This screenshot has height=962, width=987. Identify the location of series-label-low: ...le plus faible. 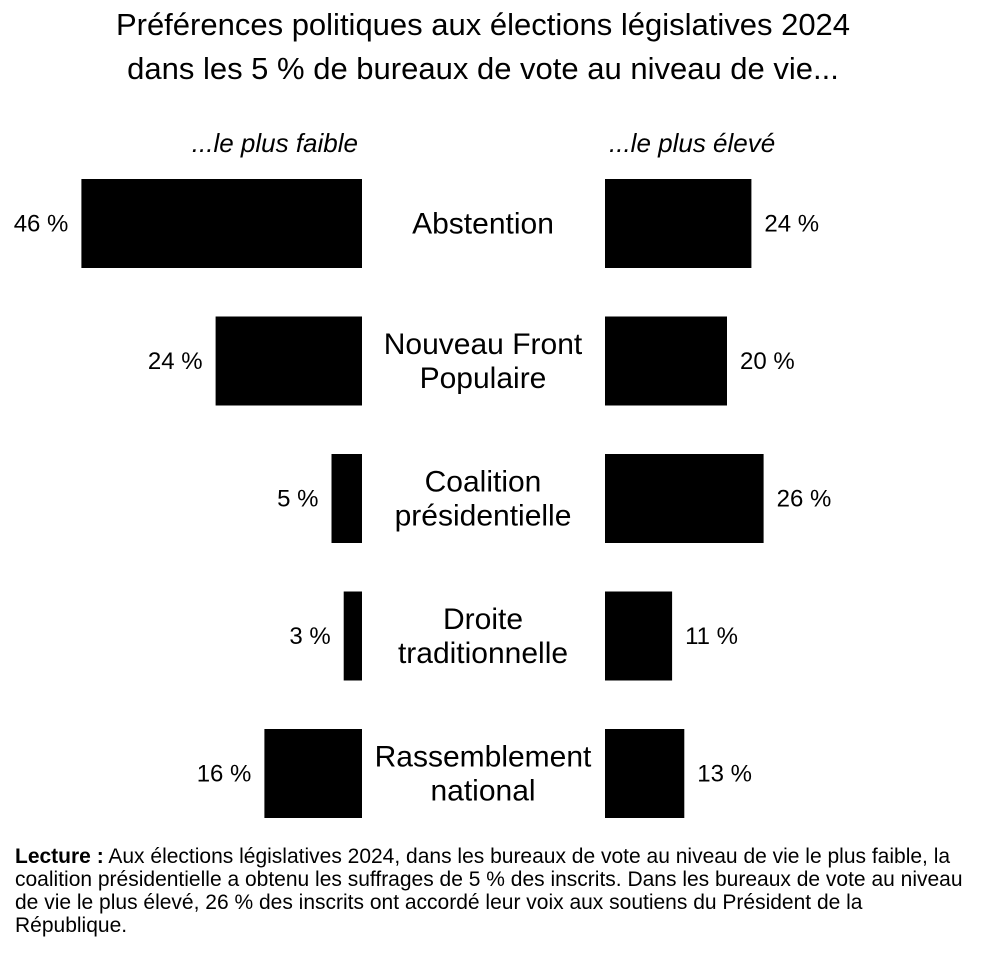
(275, 143).